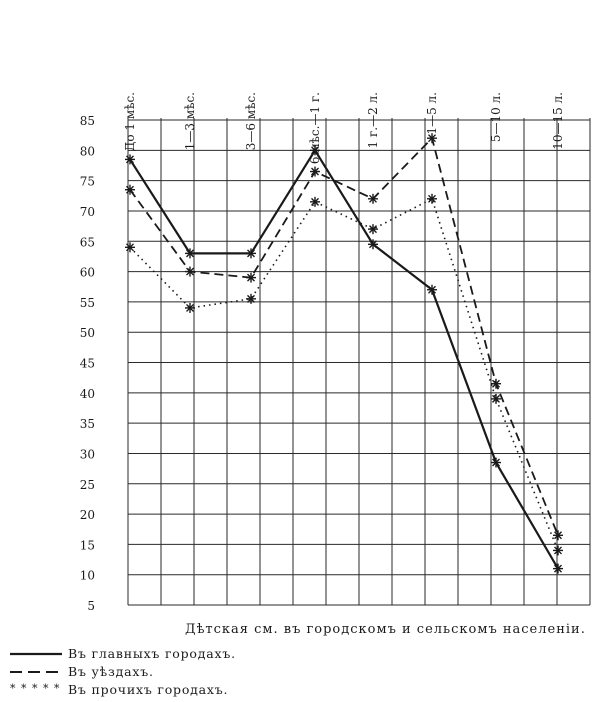 The width and height of the screenshot is (600, 702). Describe the element at coordinates (558, 121) in the screenshot. I see `x-category-label: 10—15 л.` at that location.